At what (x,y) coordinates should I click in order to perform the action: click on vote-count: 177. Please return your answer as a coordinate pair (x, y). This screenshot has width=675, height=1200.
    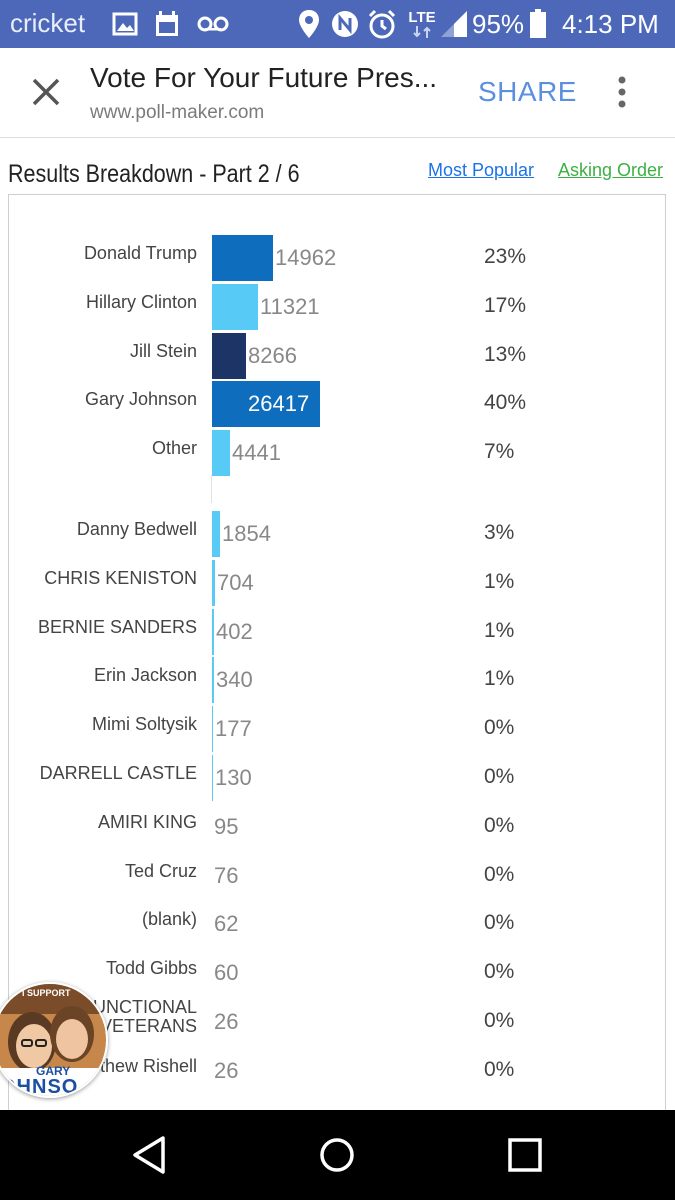
    Looking at the image, I should click on (233, 728).